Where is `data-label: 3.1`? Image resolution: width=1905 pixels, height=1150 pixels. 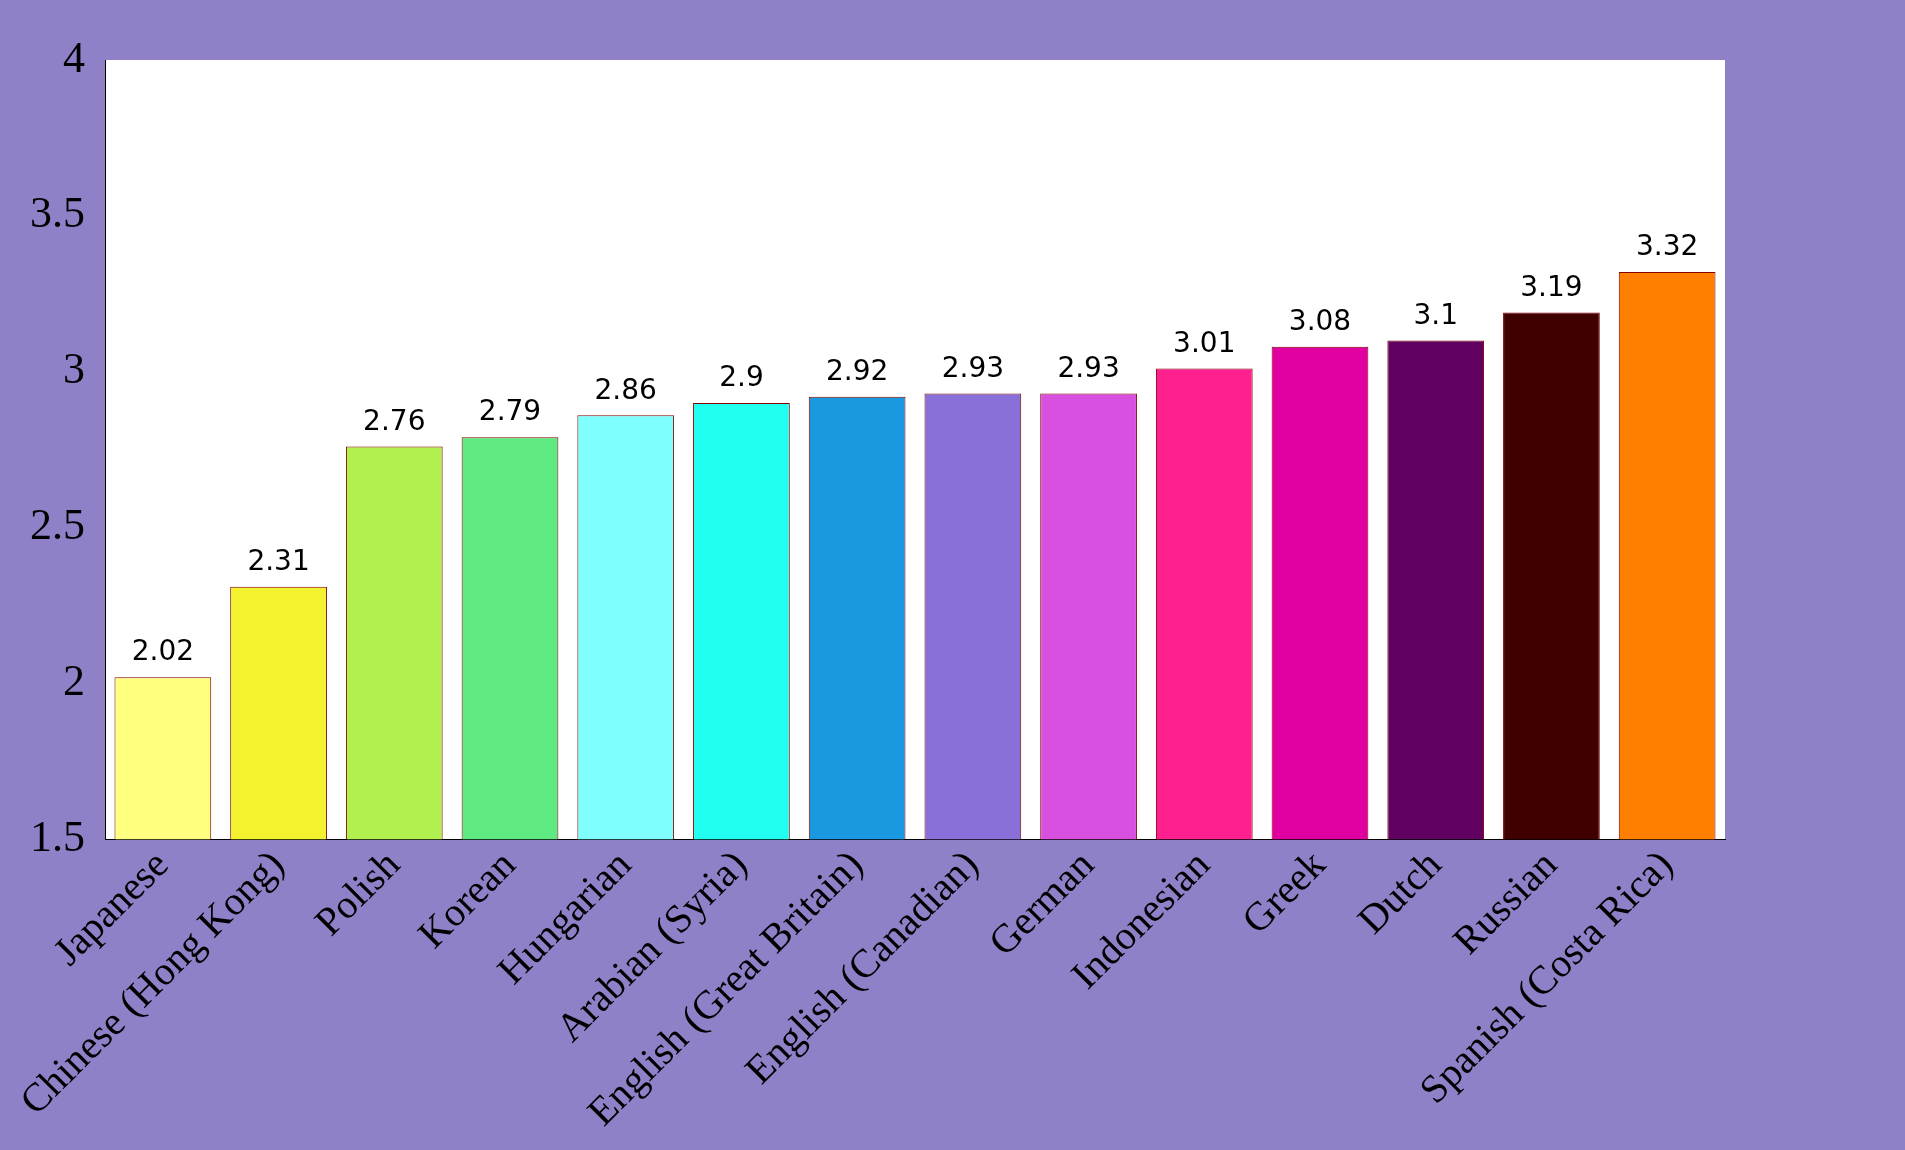
data-label: 3.1 is located at coordinates (1435, 314).